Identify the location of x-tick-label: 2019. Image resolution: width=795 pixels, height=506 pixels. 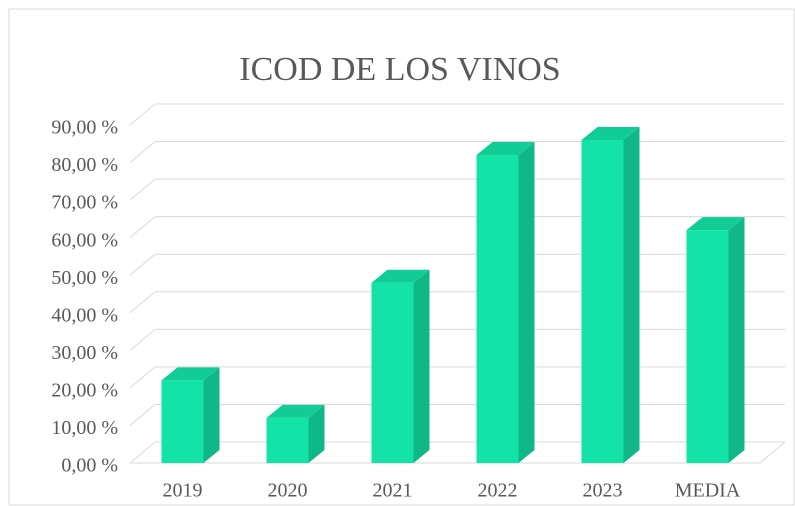
(183, 491).